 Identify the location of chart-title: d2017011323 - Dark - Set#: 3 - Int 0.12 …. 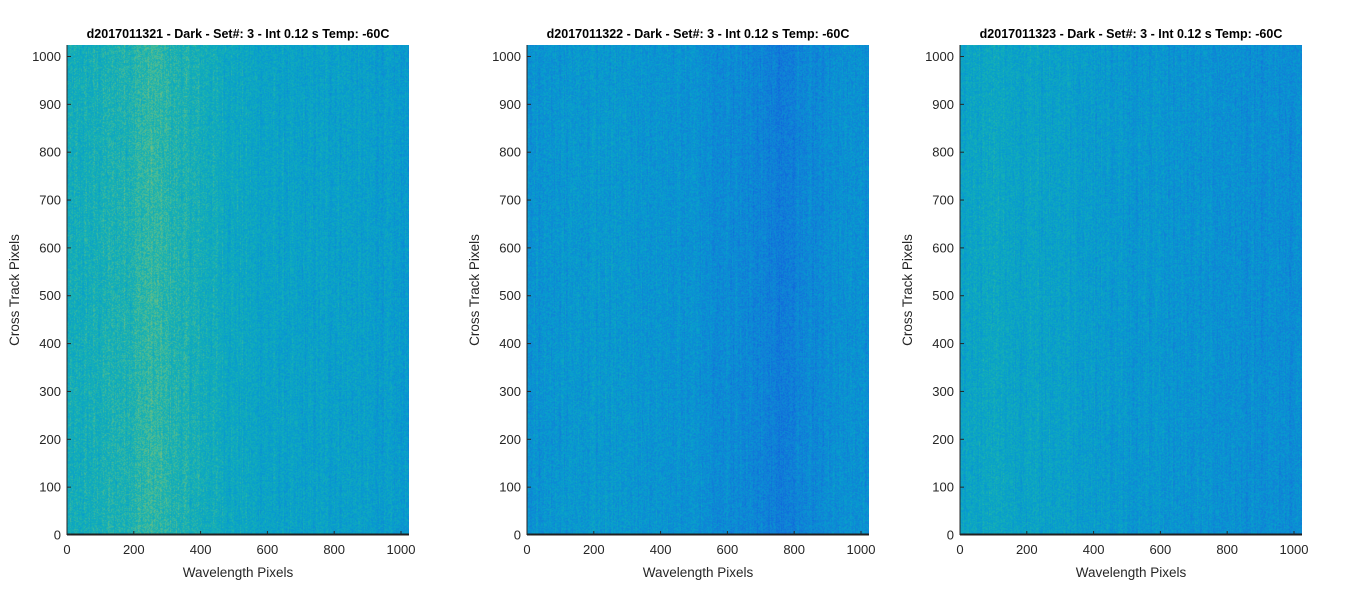
(1131, 34).